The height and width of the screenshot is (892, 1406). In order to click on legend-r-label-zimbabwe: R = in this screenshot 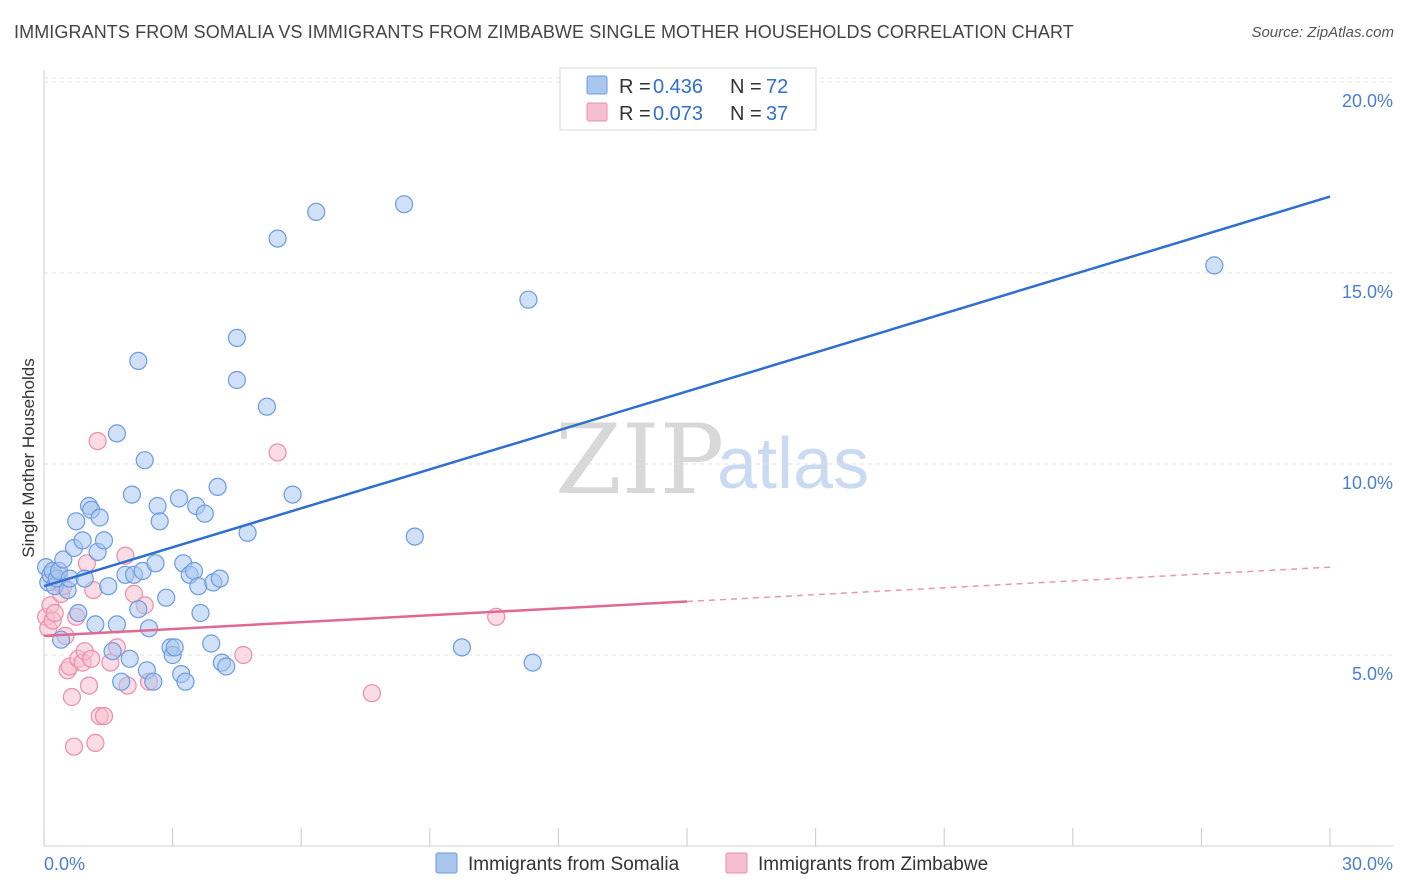, I will do `click(635, 114)`.